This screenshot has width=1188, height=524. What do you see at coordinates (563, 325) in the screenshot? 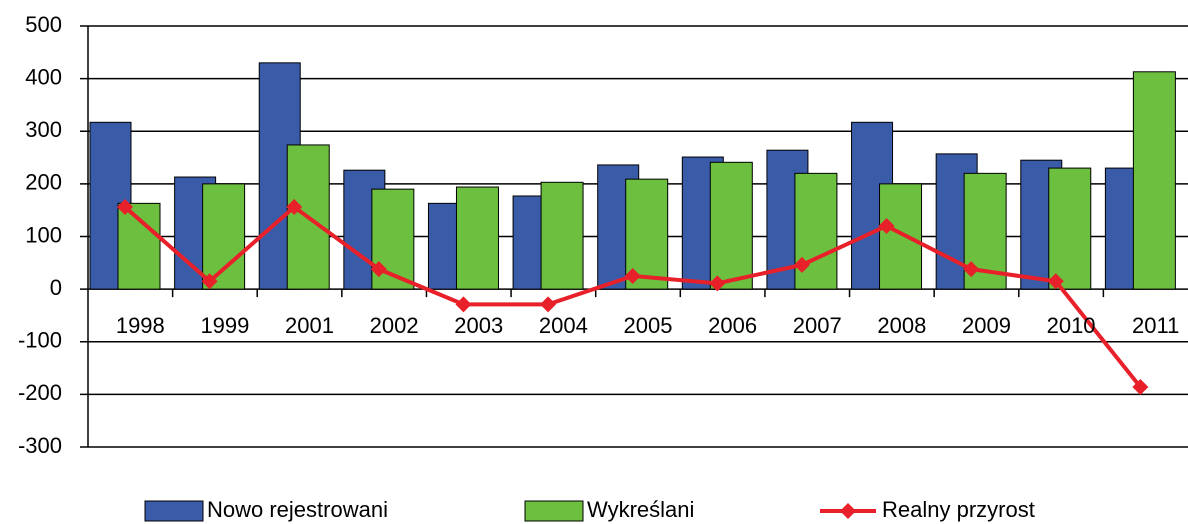
I see `x-tick-label: 2004` at bounding box center [563, 325].